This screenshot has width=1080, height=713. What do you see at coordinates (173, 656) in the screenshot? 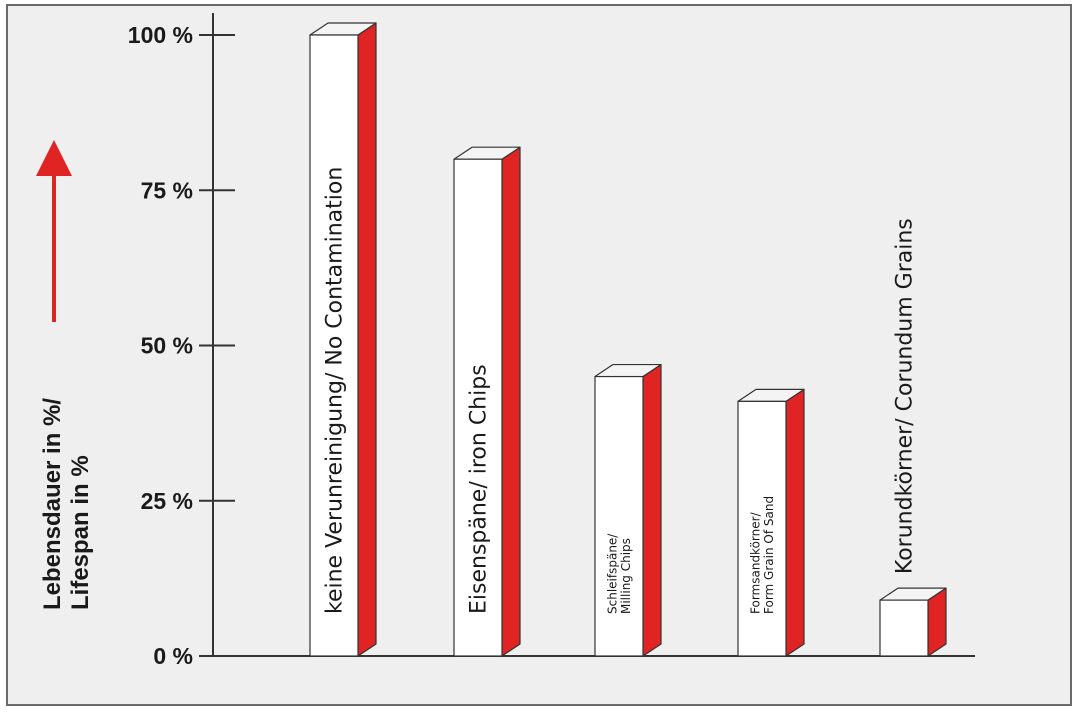
I see `y-tick-label: 0 %` at bounding box center [173, 656].